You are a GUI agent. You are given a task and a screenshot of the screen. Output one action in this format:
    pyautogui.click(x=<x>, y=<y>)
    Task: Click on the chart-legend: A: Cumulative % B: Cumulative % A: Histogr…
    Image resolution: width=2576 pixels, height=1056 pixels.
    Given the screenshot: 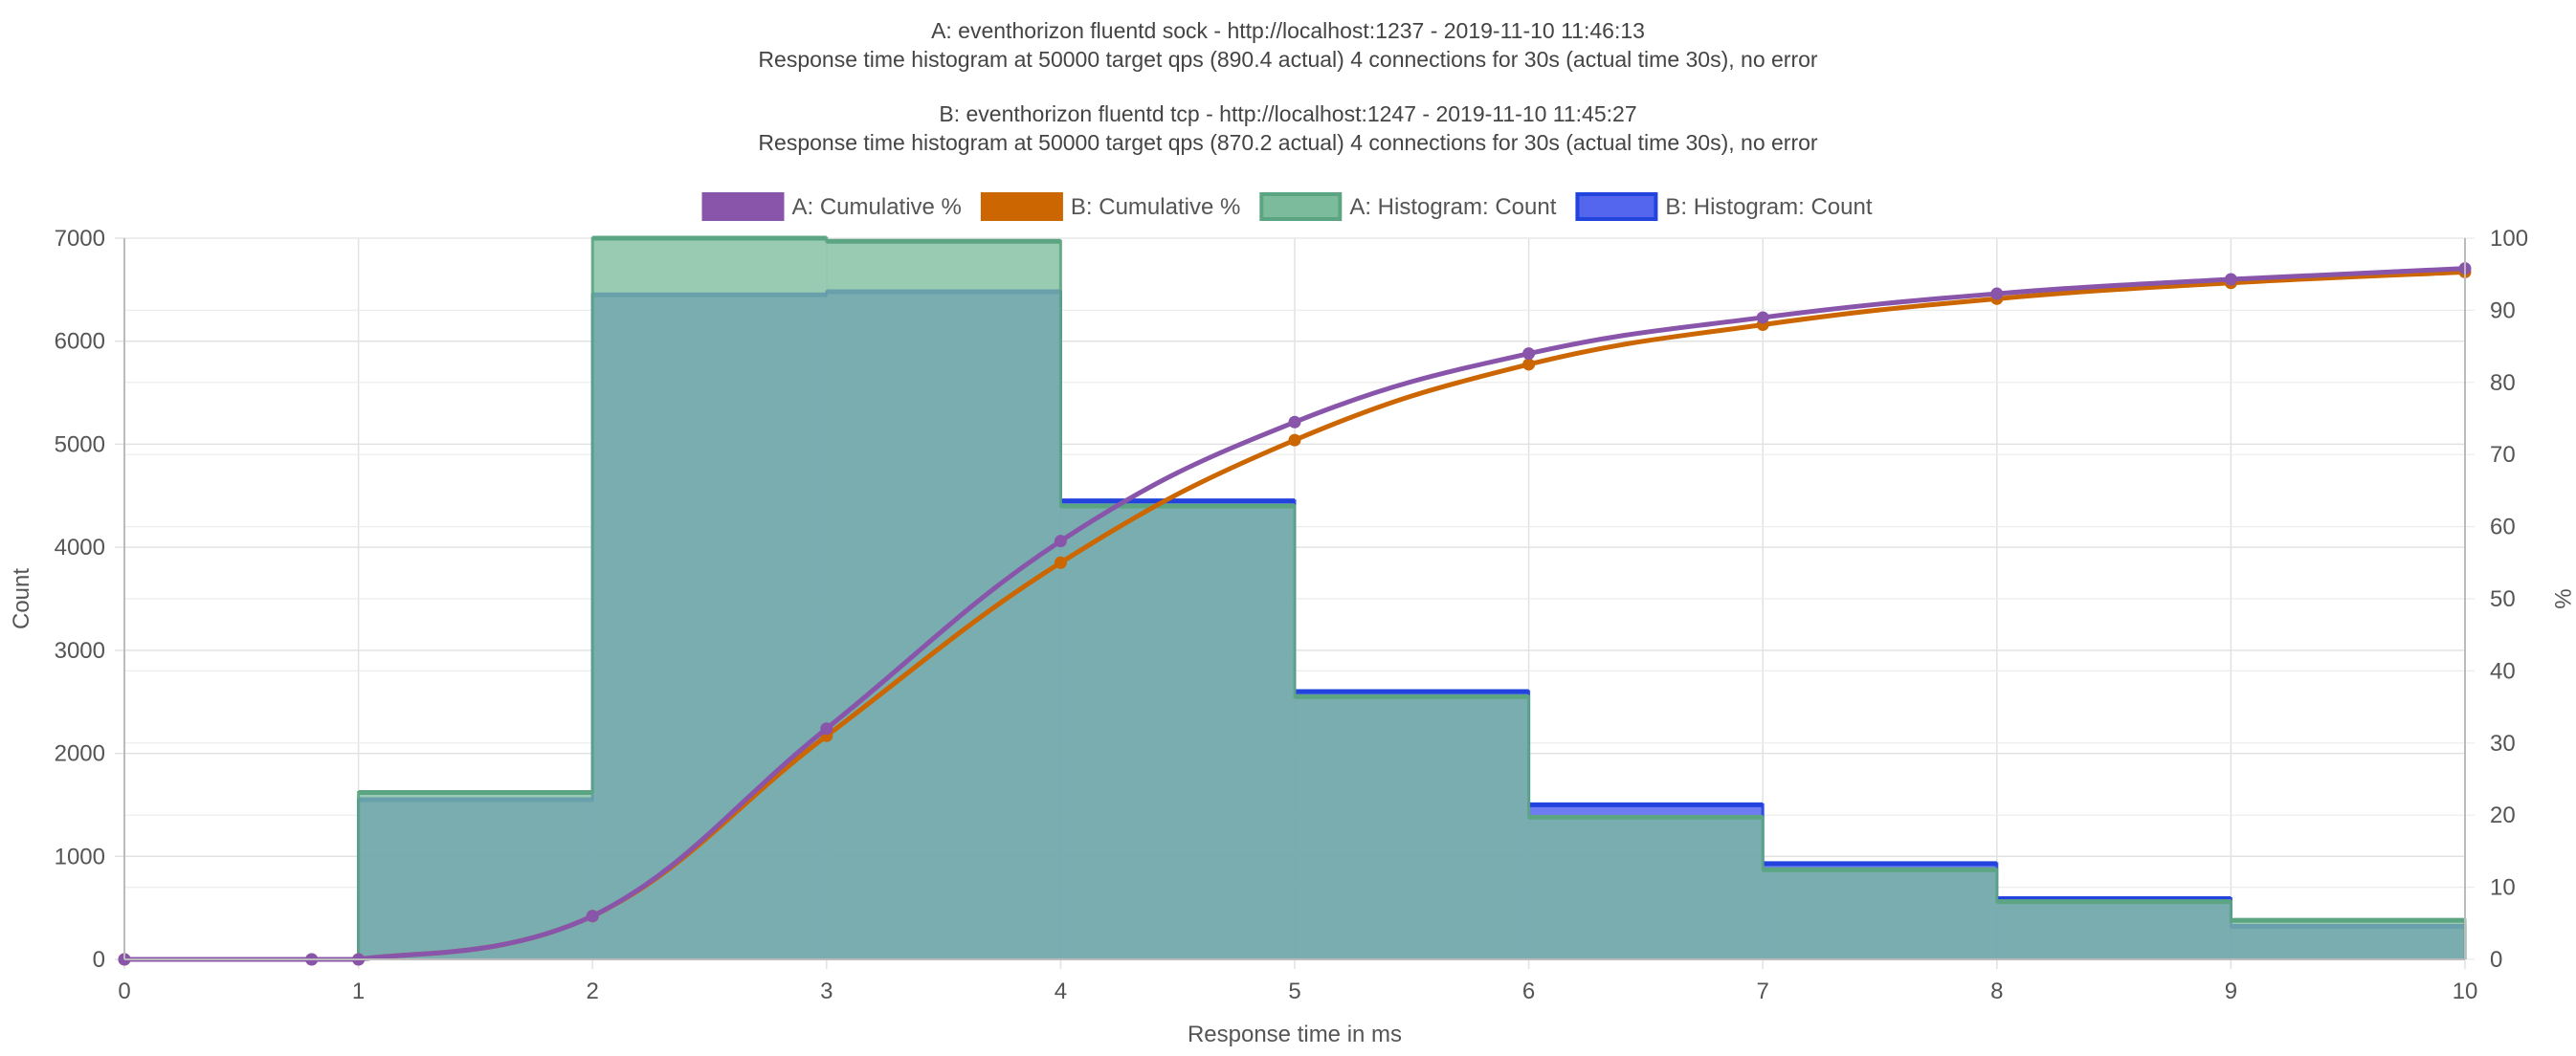 What is the action you would take?
    pyautogui.click(x=1287, y=206)
    